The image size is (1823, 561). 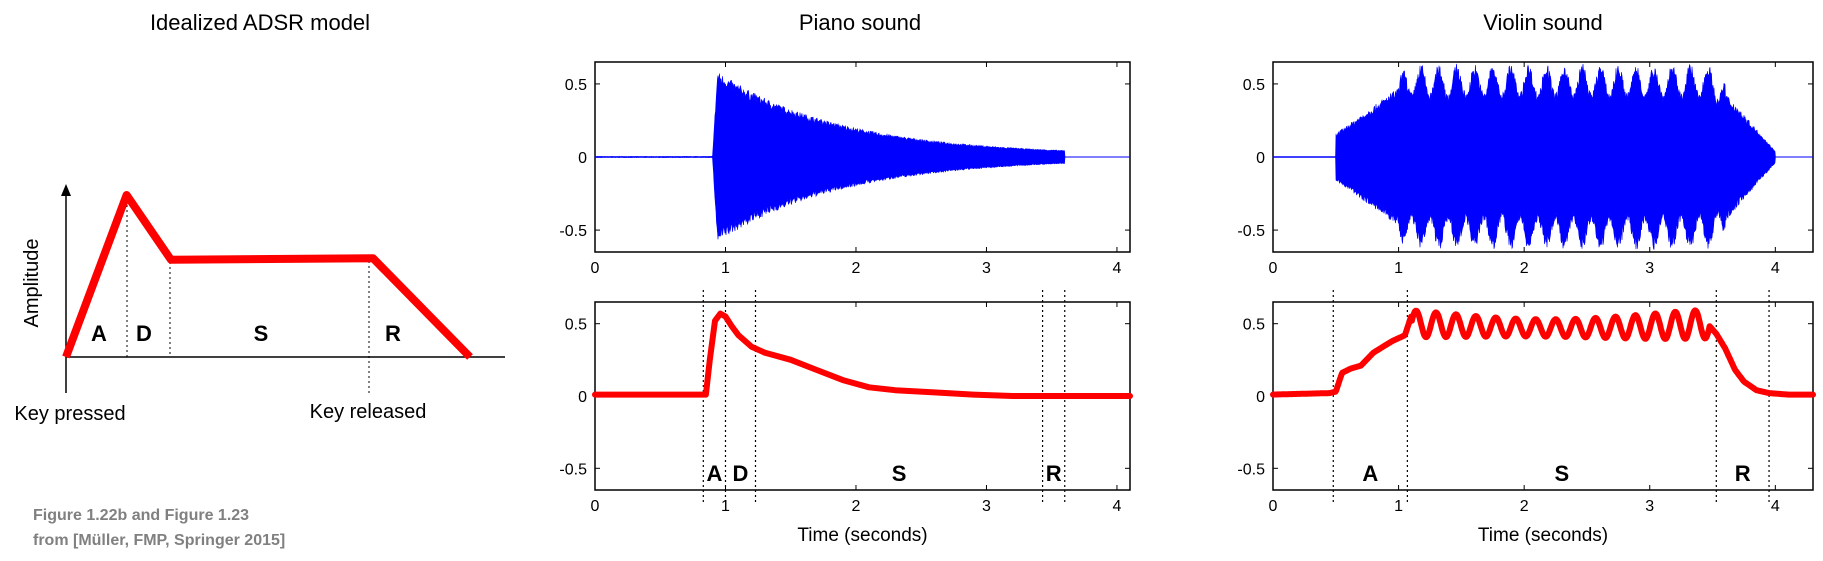 What do you see at coordinates (1543, 352) in the screenshot?
I see `violin-env-envelope-line` at bounding box center [1543, 352].